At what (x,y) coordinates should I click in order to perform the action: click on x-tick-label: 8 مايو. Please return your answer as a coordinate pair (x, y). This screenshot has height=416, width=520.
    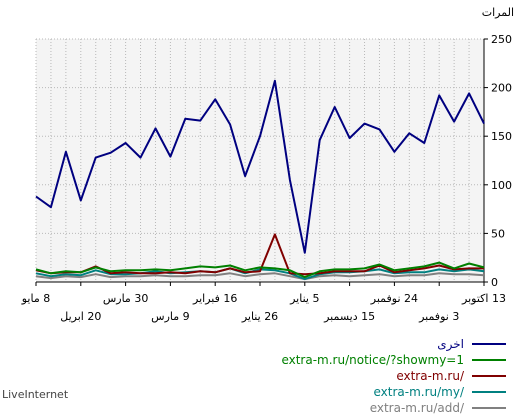
    Looking at the image, I should click on (35, 298).